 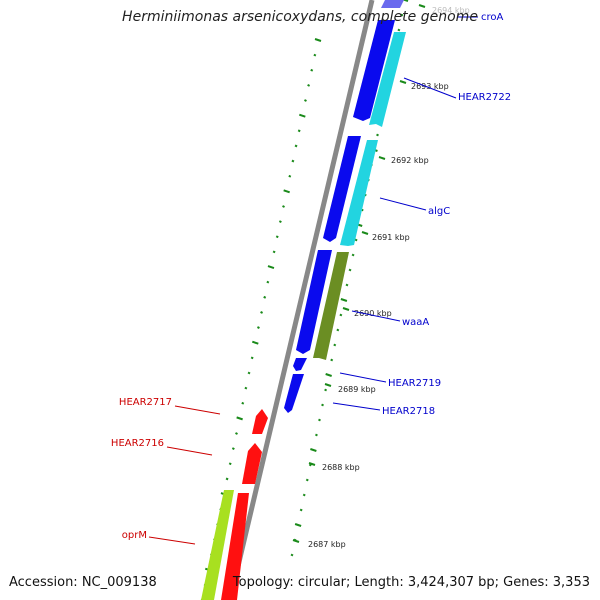 What do you see at coordinates (137, 443) in the screenshot?
I see `gene-label-HEAR2716: HEAR2716` at bounding box center [137, 443].